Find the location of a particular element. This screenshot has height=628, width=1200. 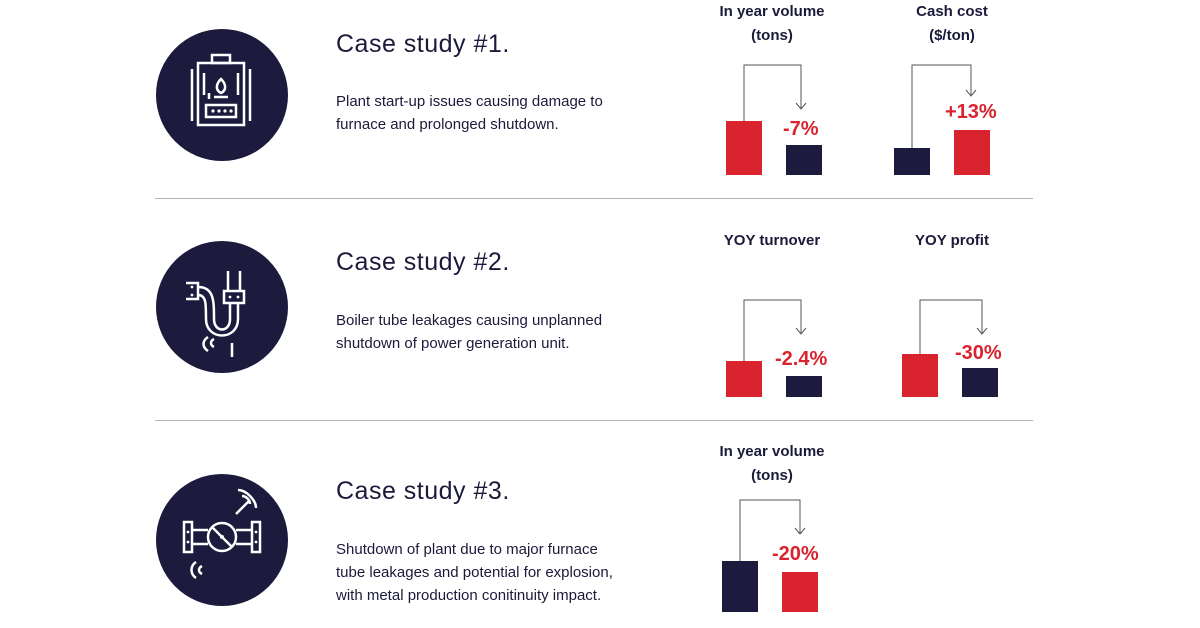

leaking-pipe-icon is located at coordinates (222, 307).